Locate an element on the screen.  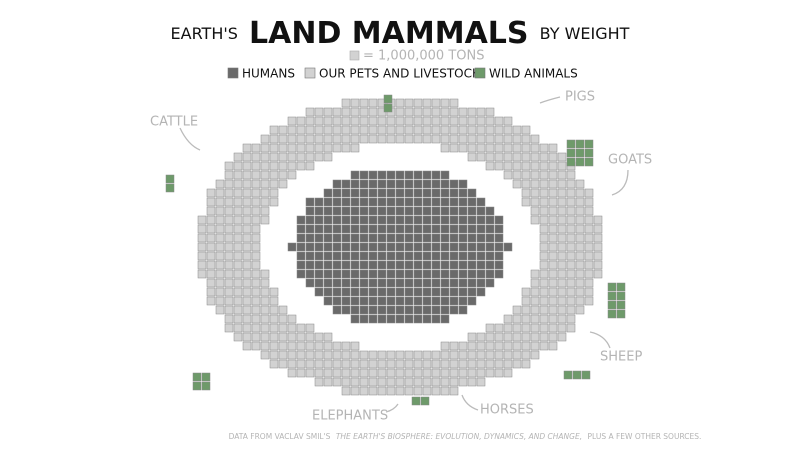
source-text: PLUS A FEW OTHER SOURCES. is located at coordinates (645, 436).